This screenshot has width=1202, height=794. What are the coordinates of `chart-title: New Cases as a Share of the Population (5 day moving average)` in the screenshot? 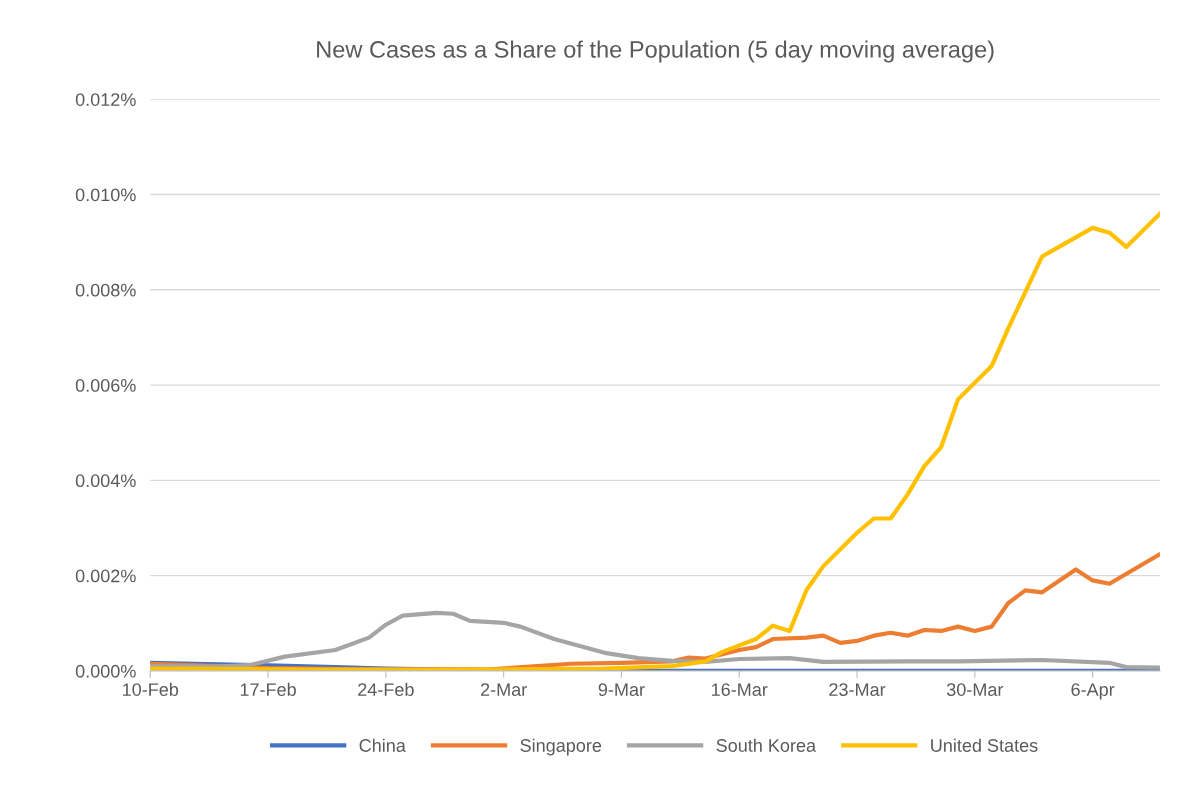 It's located at (655, 51).